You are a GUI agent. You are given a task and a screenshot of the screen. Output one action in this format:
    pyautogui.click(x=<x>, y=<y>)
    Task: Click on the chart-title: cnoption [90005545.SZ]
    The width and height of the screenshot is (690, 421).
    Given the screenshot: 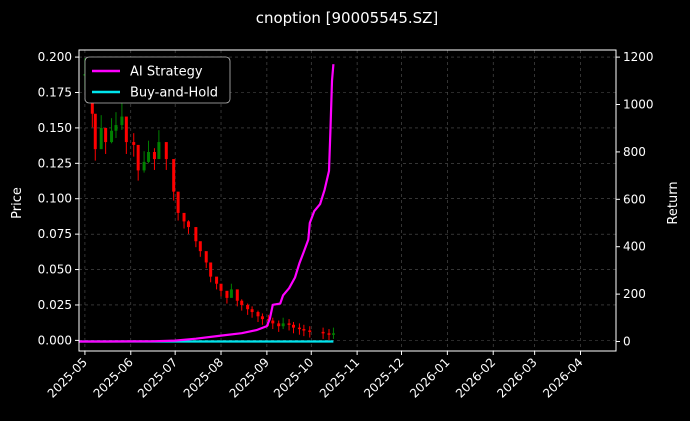 What is the action you would take?
    pyautogui.click(x=347, y=18)
    